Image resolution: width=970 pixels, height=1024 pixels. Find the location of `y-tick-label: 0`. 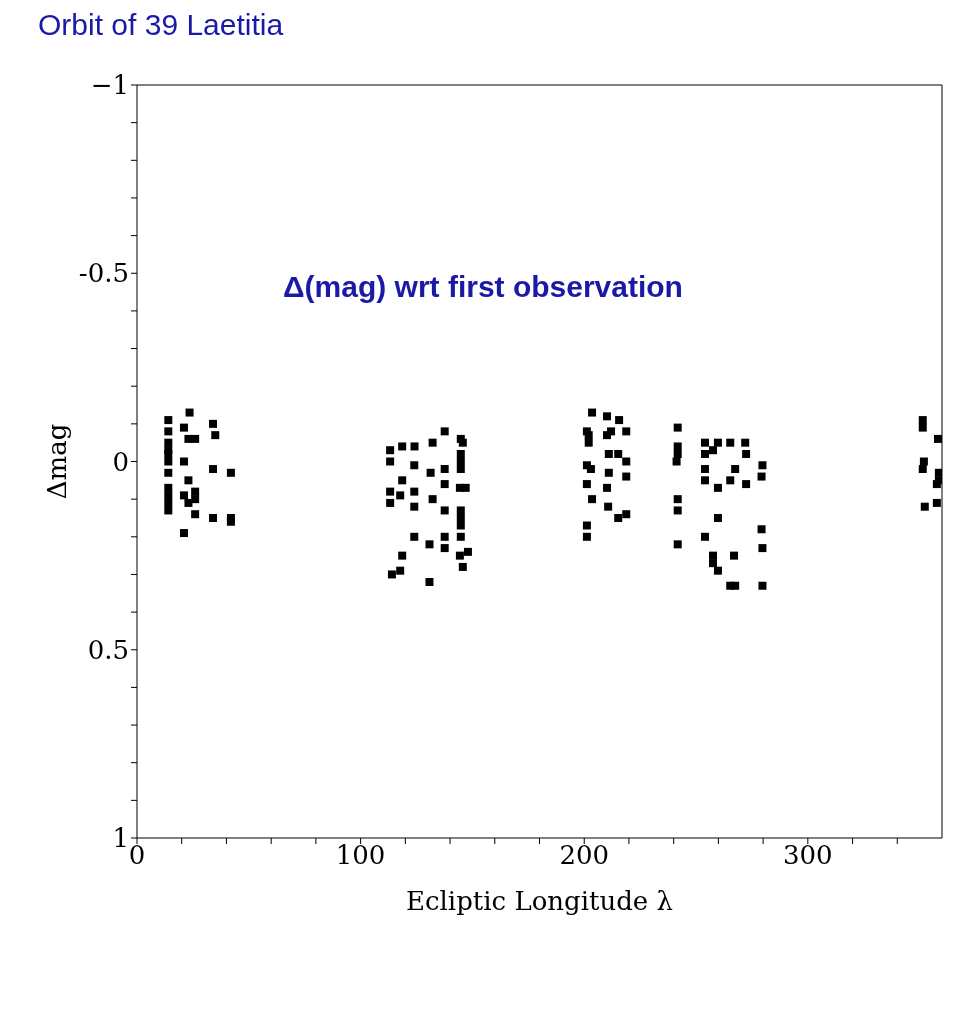

y-tick-label: 0 is located at coordinates (120, 461).